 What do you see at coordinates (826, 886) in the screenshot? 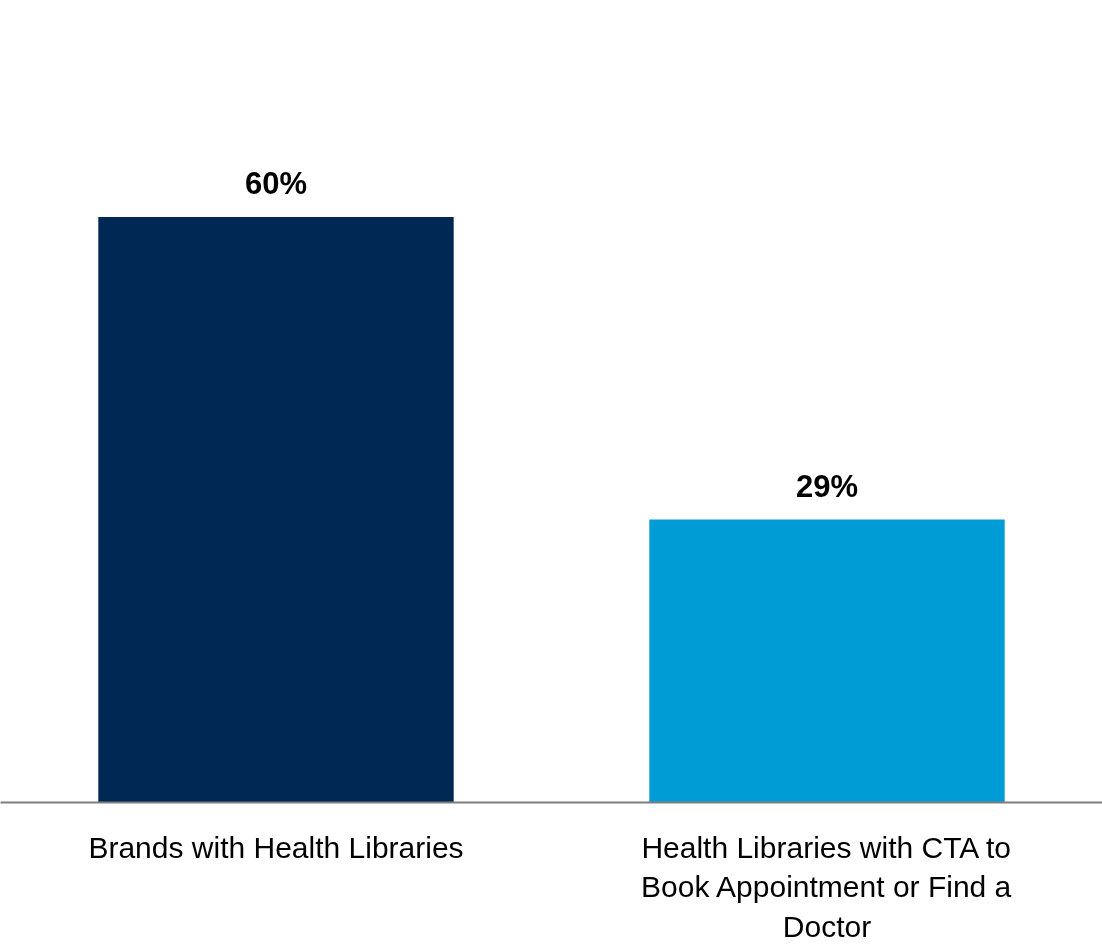
I see `x-tick-label: Health Libraries with CTA to Book Appointment or Find a Doctor` at bounding box center [826, 886].